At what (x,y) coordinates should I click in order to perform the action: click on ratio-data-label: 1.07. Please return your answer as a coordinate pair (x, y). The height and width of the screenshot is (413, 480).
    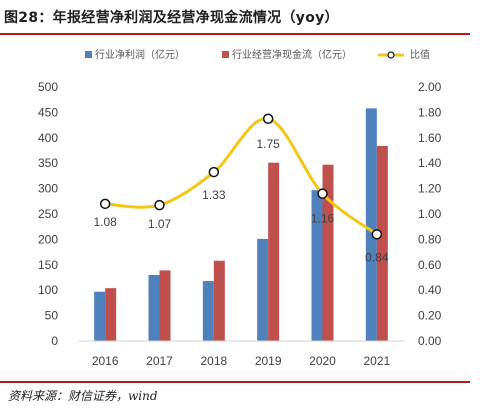
    Looking at the image, I should click on (160, 224).